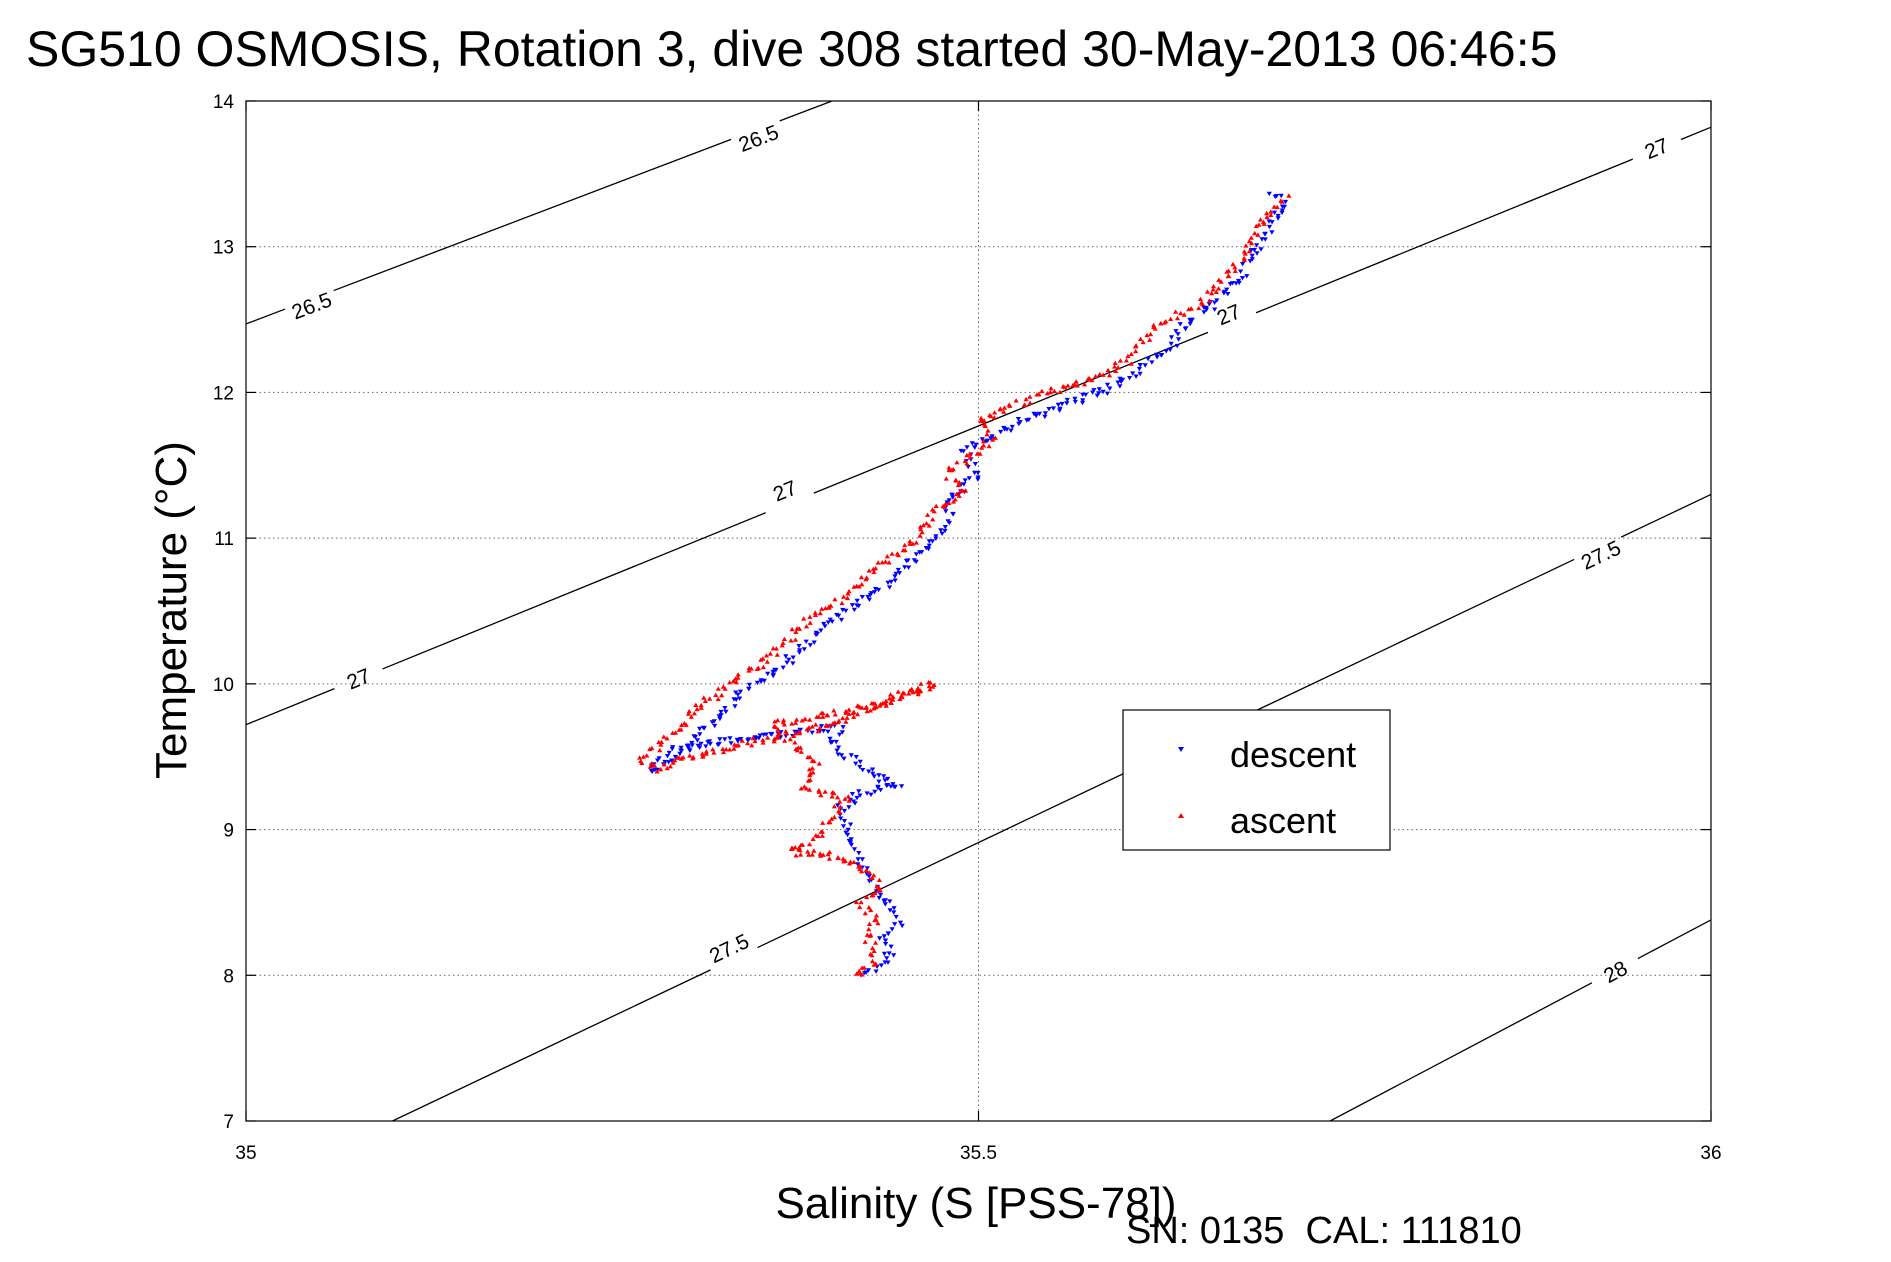 The width and height of the screenshot is (1891, 1262). I want to click on legend-descent-marker, so click(1181, 749).